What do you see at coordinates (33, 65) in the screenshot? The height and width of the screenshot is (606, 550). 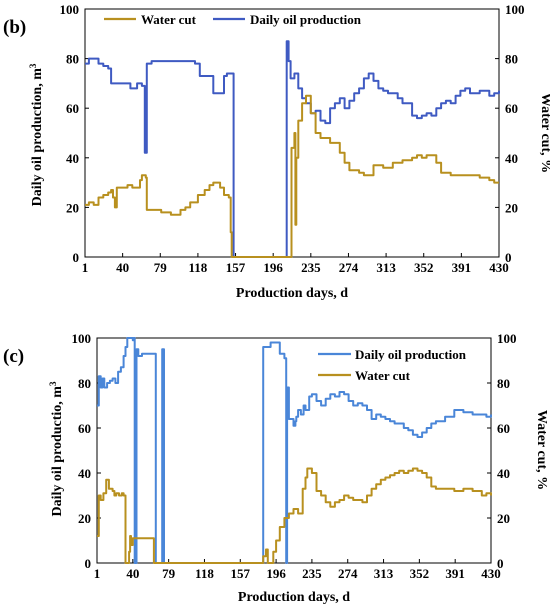 I see `panel-b-y-axis-left-sup: 3` at bounding box center [33, 65].